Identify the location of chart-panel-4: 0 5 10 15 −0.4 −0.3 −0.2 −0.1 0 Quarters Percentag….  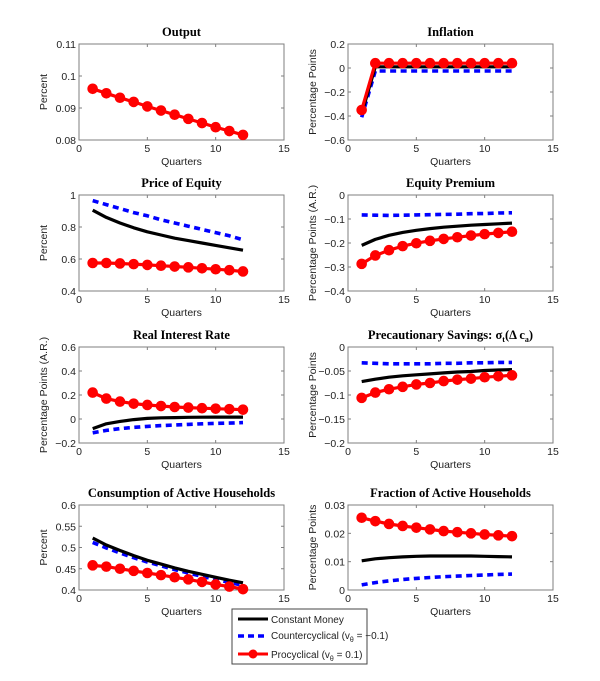
(433, 247).